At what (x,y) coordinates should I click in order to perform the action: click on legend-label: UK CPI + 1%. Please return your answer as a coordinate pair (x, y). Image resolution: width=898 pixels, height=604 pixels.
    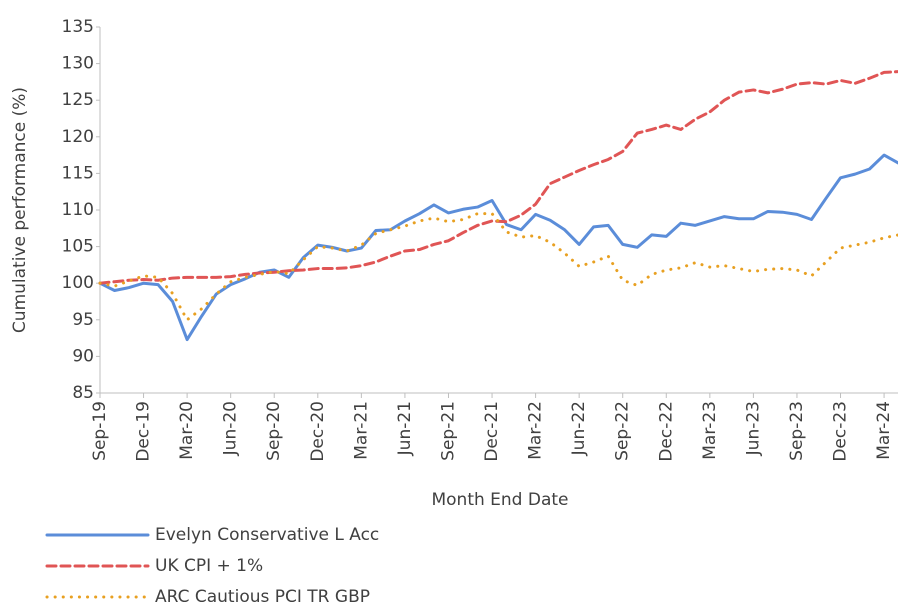
    Looking at the image, I should click on (209, 566).